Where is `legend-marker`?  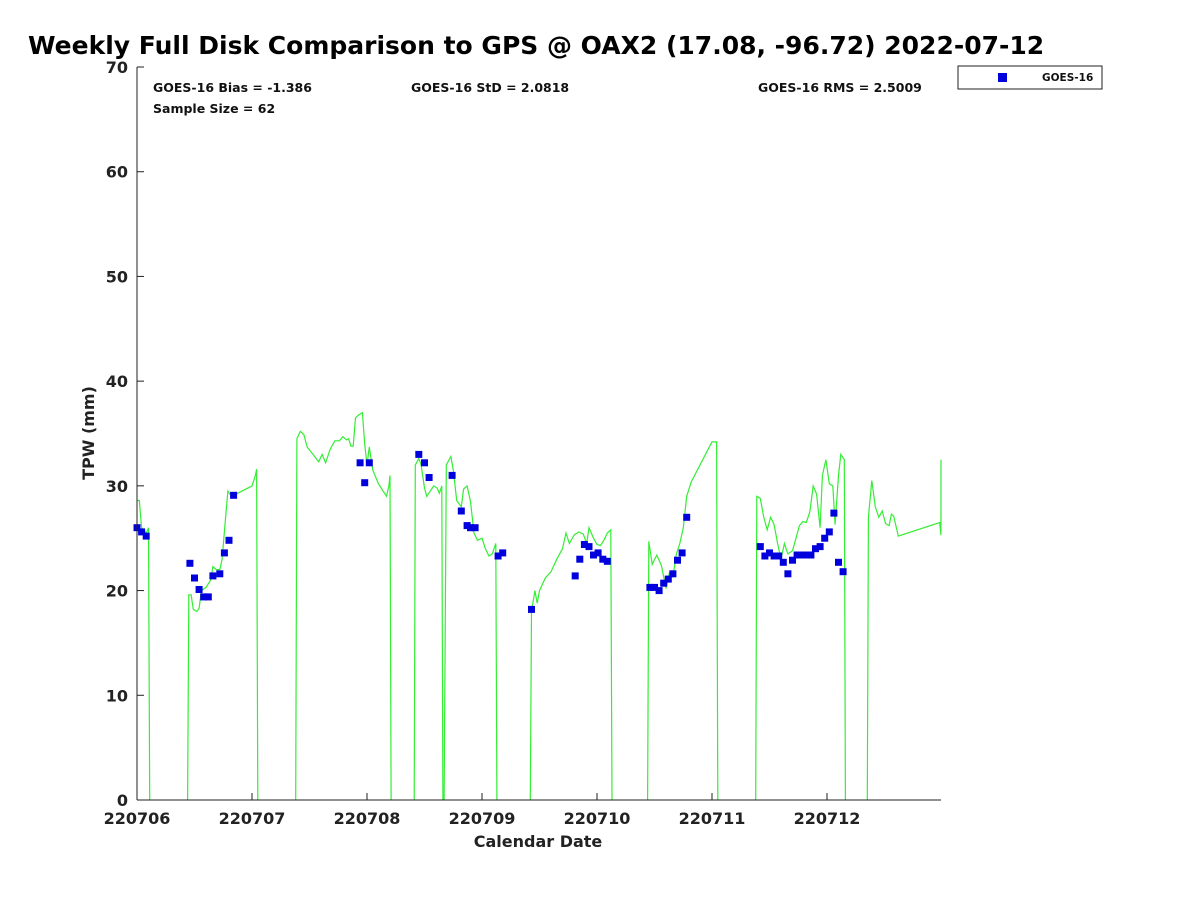
legend-marker is located at coordinates (1002, 77).